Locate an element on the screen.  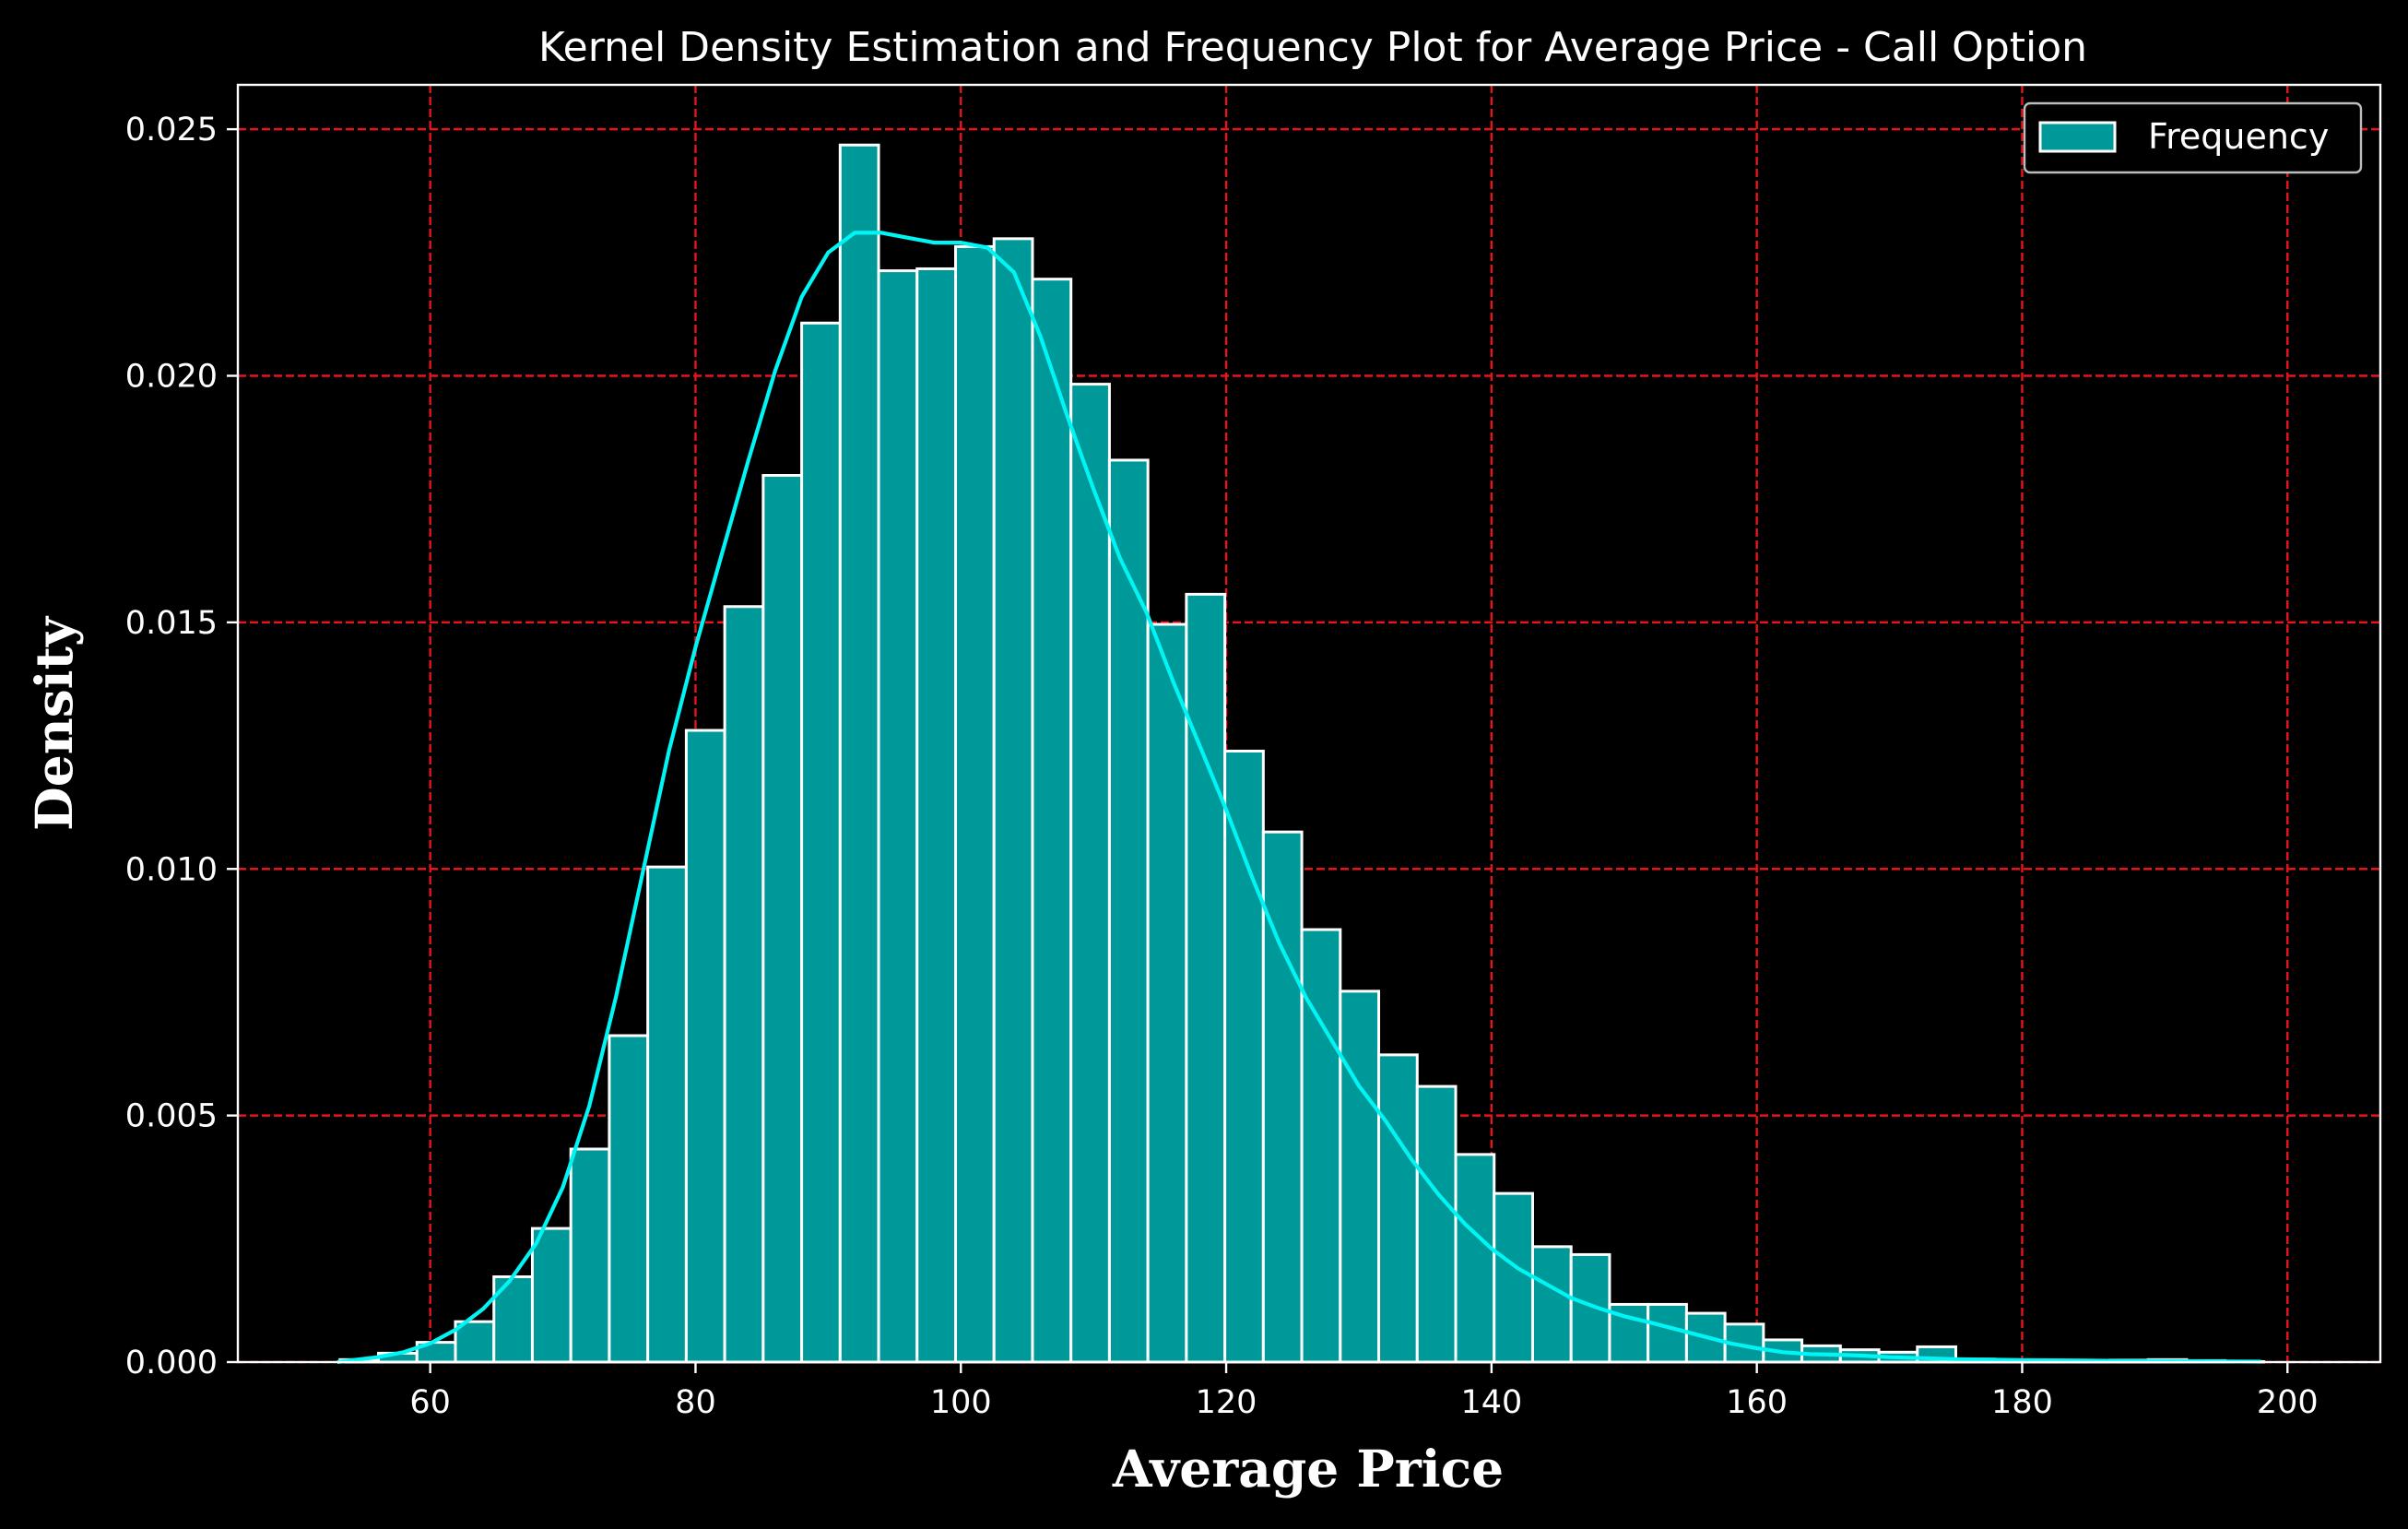
legend-label: Frequency is located at coordinates (2239, 136).